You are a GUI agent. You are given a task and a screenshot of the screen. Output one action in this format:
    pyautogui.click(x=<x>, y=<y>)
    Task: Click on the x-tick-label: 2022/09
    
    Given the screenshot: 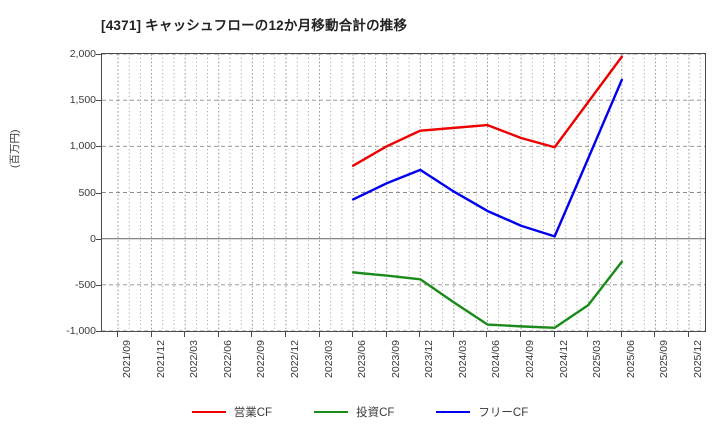 What is the action you would take?
    pyautogui.click(x=261, y=359)
    